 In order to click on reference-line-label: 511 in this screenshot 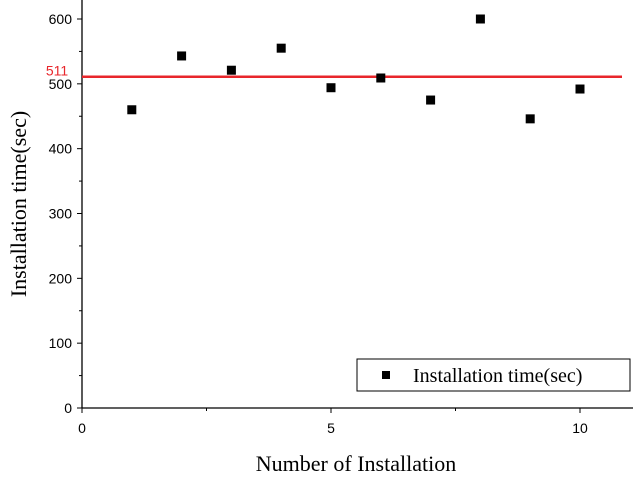, I will do `click(57, 71)`.